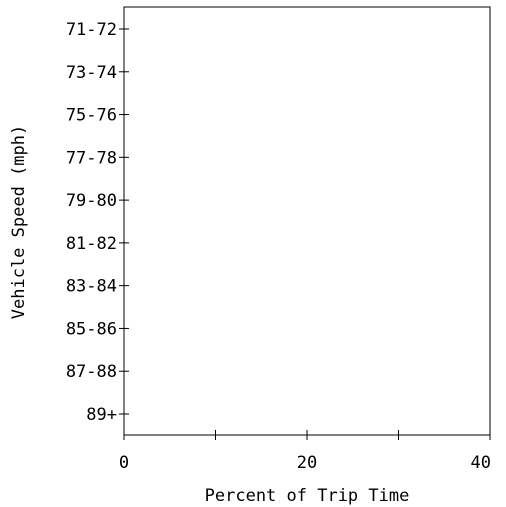  I want to click on x-tick-label: 40, so click(481, 463).